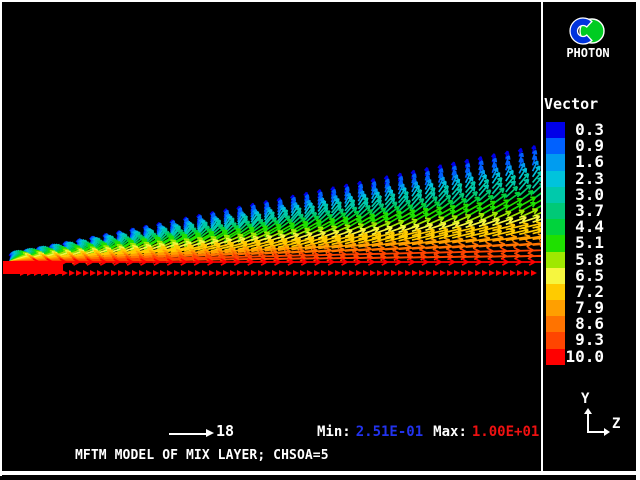 The height and width of the screenshot is (480, 640). Describe the element at coordinates (584, 356) in the screenshot. I see `legend-value: 10.0` at that location.